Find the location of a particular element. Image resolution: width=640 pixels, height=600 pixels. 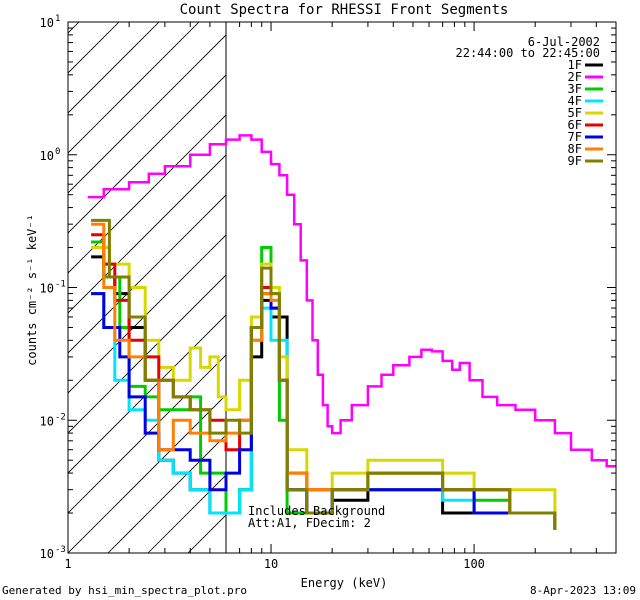

x-axis-label: Energy (keV) is located at coordinates (344, 583).